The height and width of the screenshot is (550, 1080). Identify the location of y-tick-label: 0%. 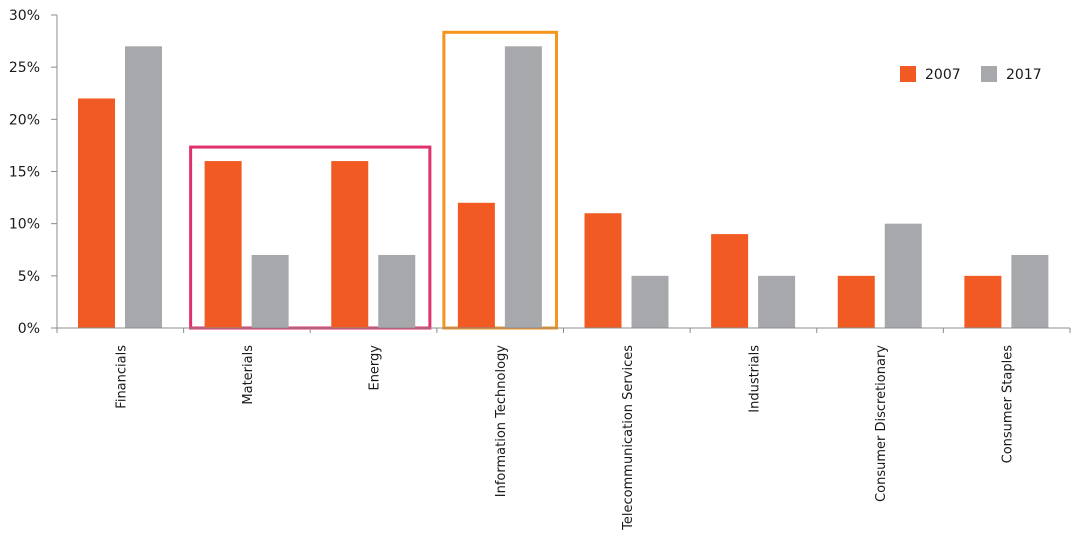
(29, 329).